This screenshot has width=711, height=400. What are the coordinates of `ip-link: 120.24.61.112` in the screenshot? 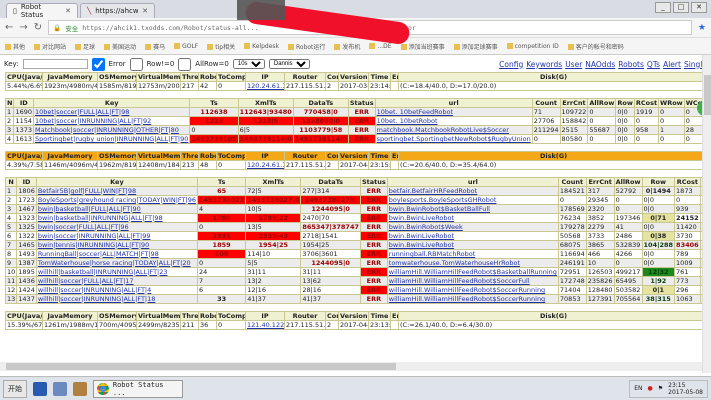 It's located at (265, 86).